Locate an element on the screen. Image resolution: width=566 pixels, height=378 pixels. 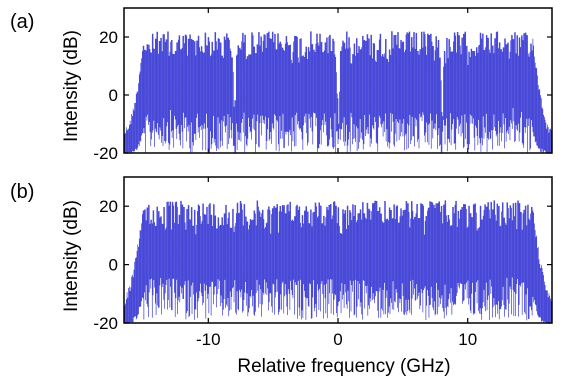
y-axis-label-a: Intensity (dB) is located at coordinates (71, 86).